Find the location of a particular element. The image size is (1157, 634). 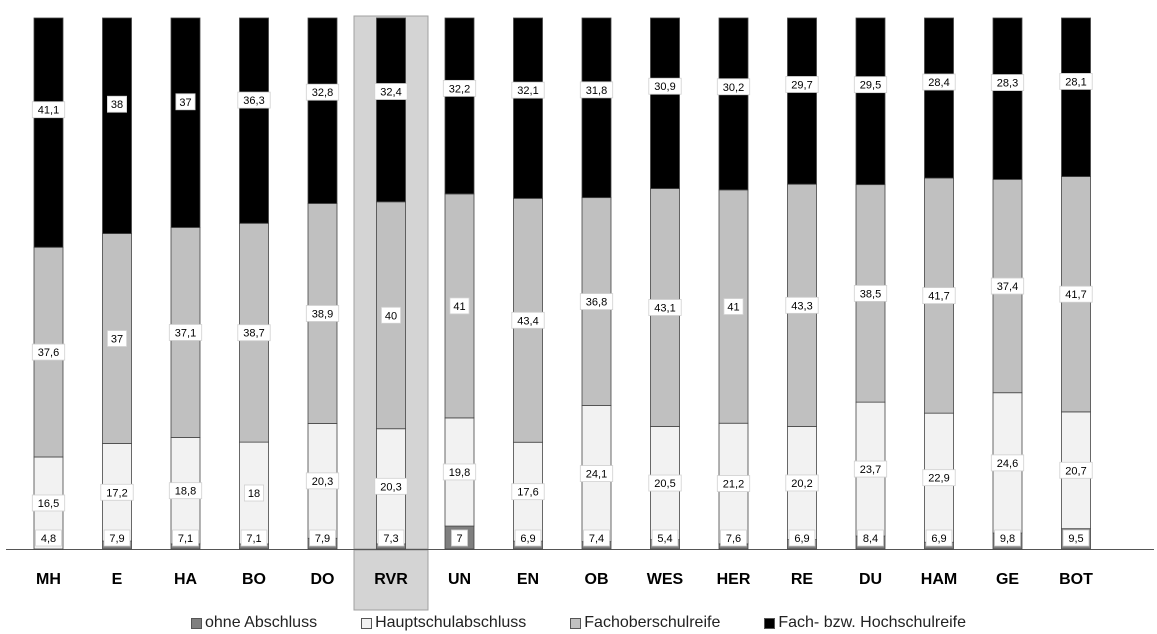

svg-text: 4,8 is located at coordinates (48, 539).